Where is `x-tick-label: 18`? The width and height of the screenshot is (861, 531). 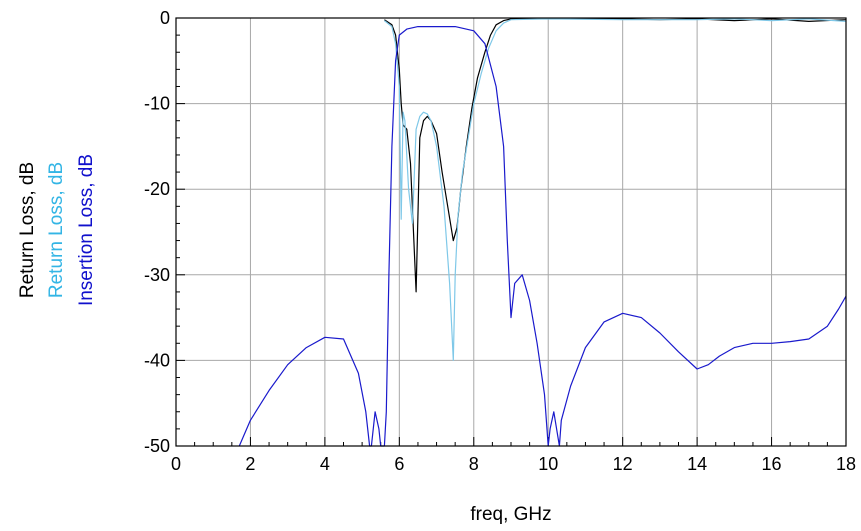 x-tick-label: 18 is located at coordinates (846, 464).